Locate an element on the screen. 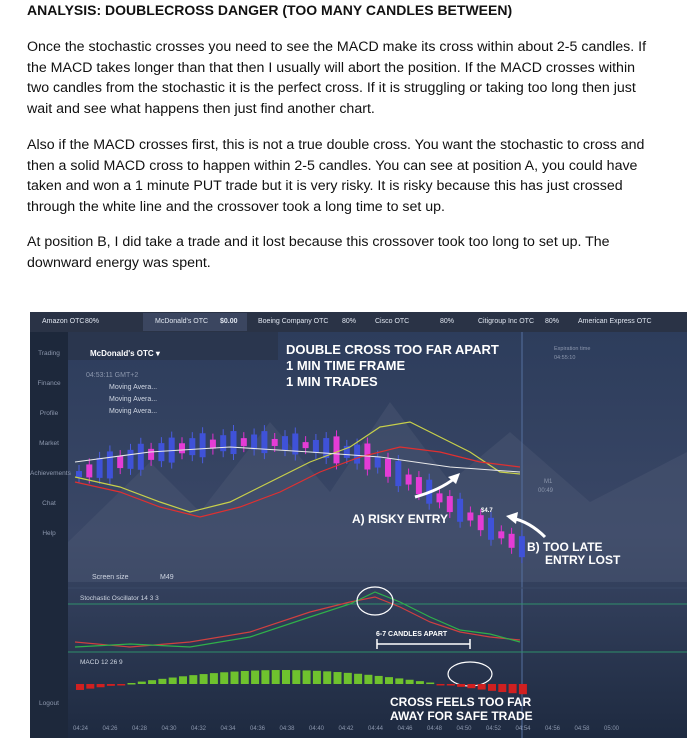  sidebar-item: Profile is located at coordinates (49, 413).